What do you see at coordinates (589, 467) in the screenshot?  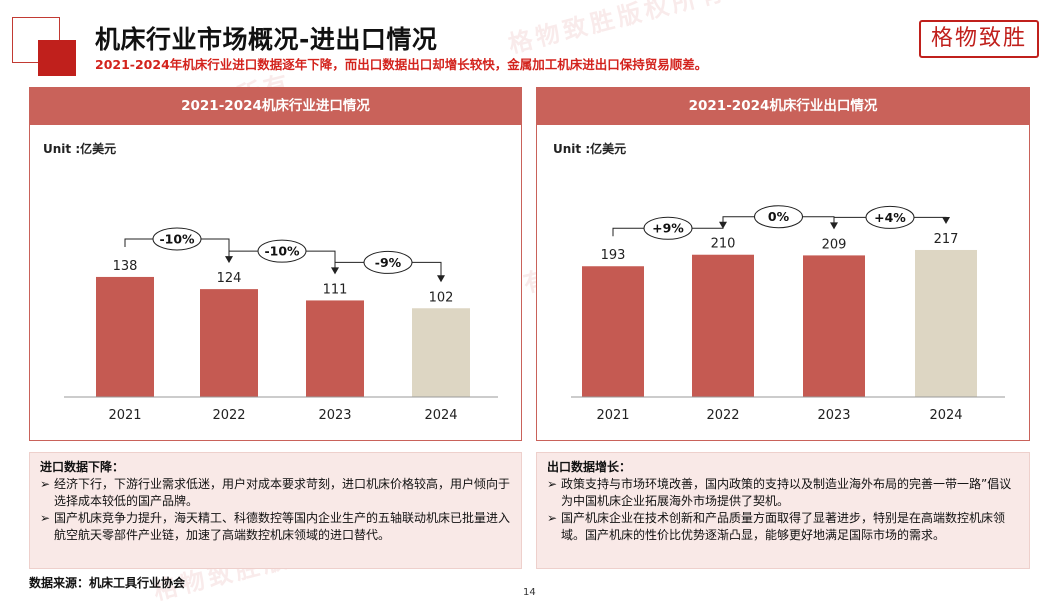 I see `export-notes-title: 出口数据增长：` at bounding box center [589, 467].